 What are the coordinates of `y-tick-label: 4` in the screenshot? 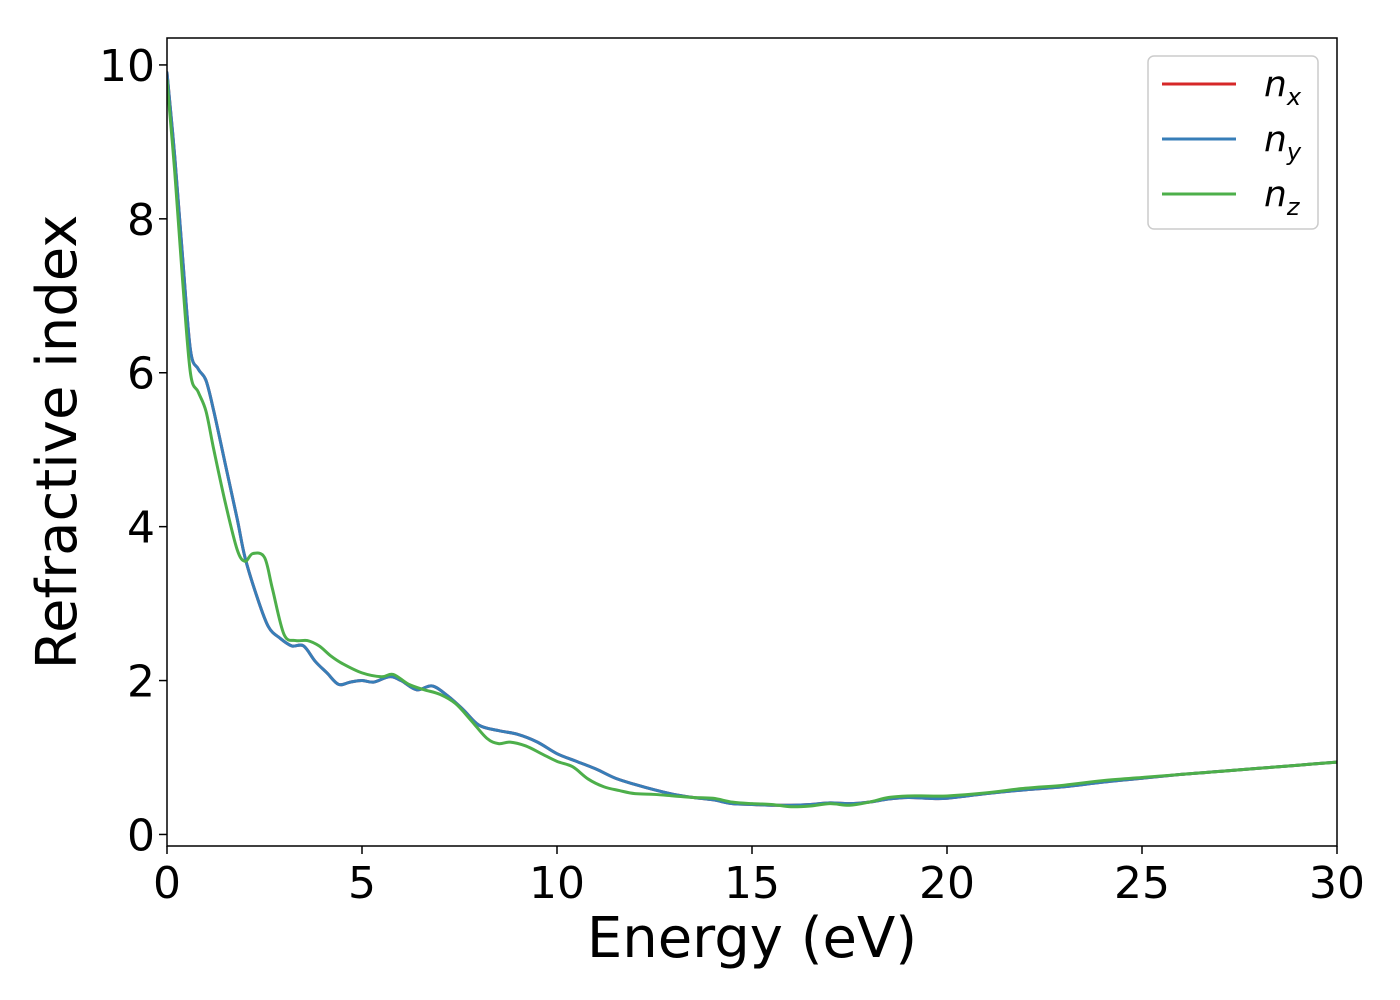 It's located at (141, 528).